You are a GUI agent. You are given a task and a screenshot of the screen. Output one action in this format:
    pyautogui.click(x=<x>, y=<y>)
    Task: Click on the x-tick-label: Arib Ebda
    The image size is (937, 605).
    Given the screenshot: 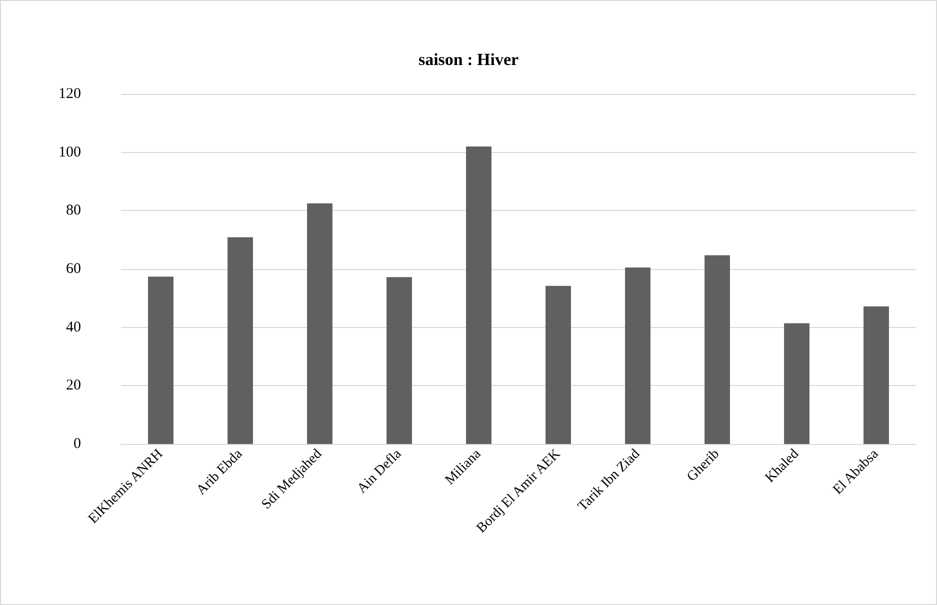 What is the action you would take?
    pyautogui.click(x=220, y=472)
    